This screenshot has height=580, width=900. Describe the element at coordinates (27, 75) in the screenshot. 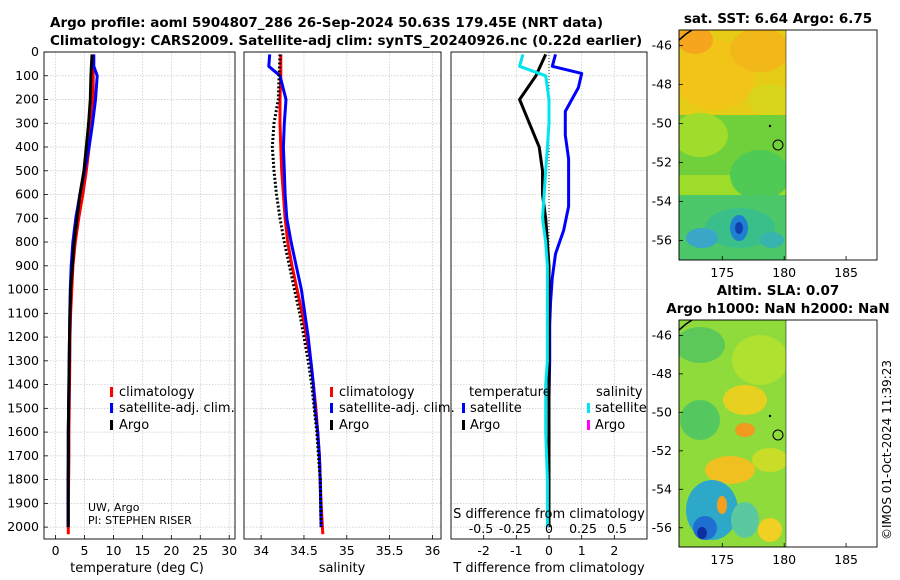

I see `depth-tick-label: 100` at that location.